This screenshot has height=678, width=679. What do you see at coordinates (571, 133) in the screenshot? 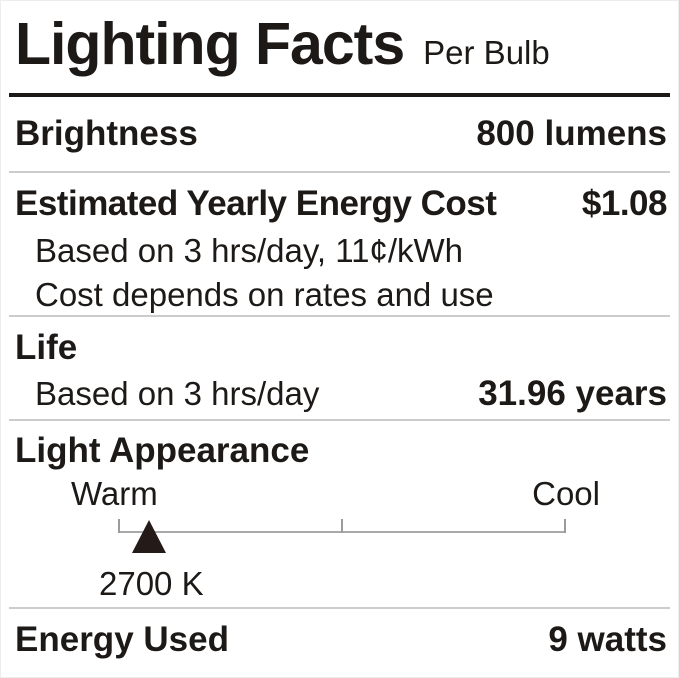
I see `brightness-value: 800 lumens` at bounding box center [571, 133].